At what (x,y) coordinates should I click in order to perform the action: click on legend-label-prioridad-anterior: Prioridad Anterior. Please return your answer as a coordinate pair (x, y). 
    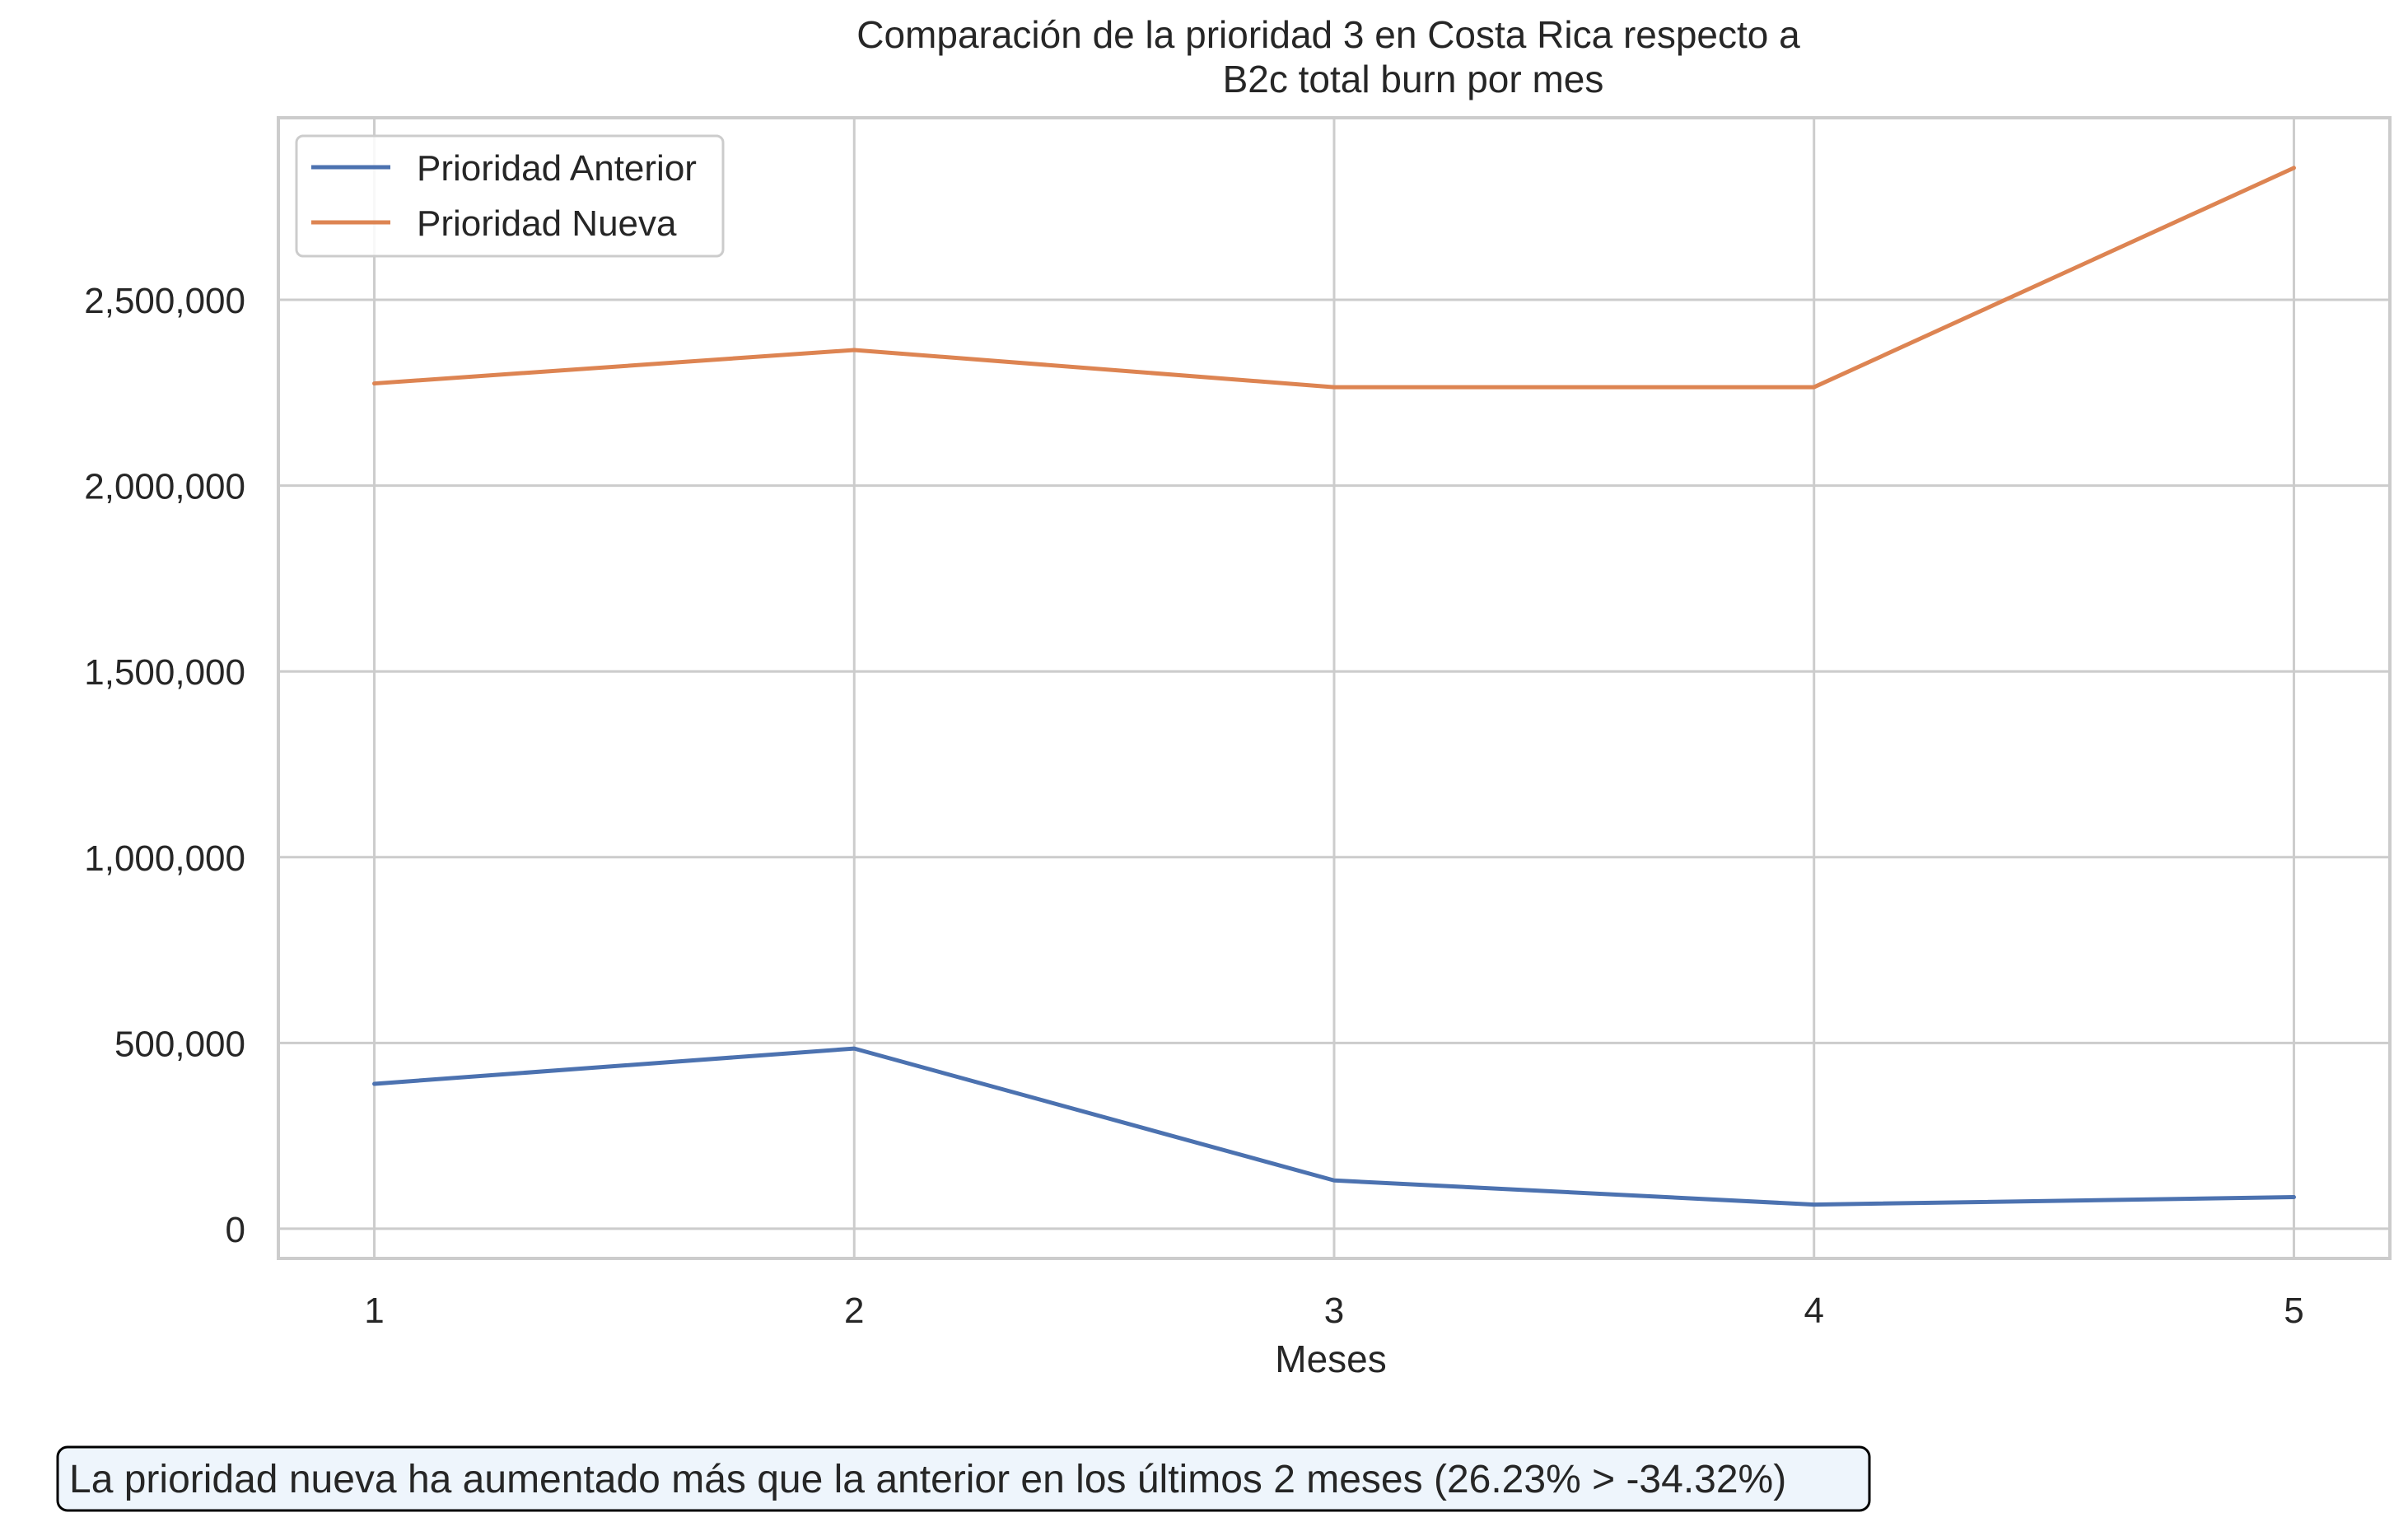
    Looking at the image, I should click on (557, 168).